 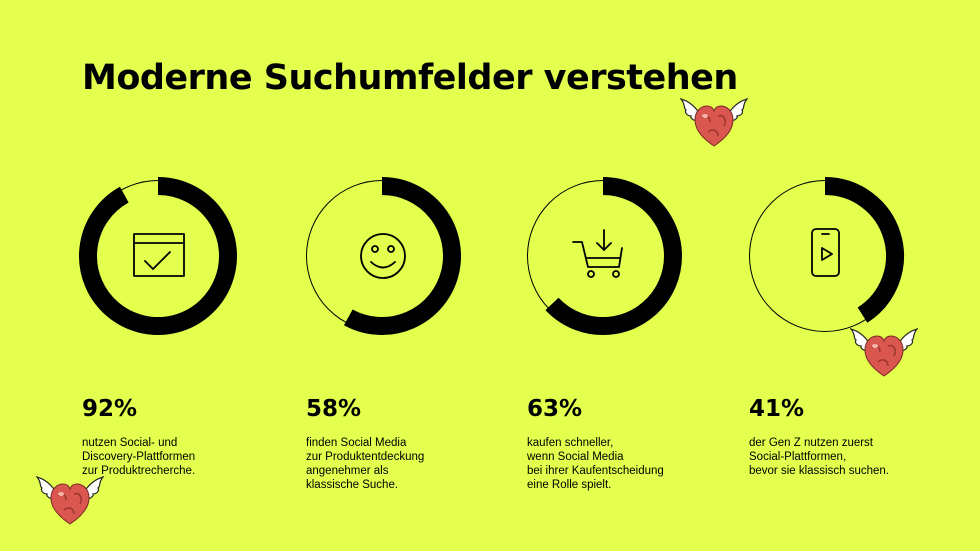 I want to click on box-check-icon, so click(x=159, y=255).